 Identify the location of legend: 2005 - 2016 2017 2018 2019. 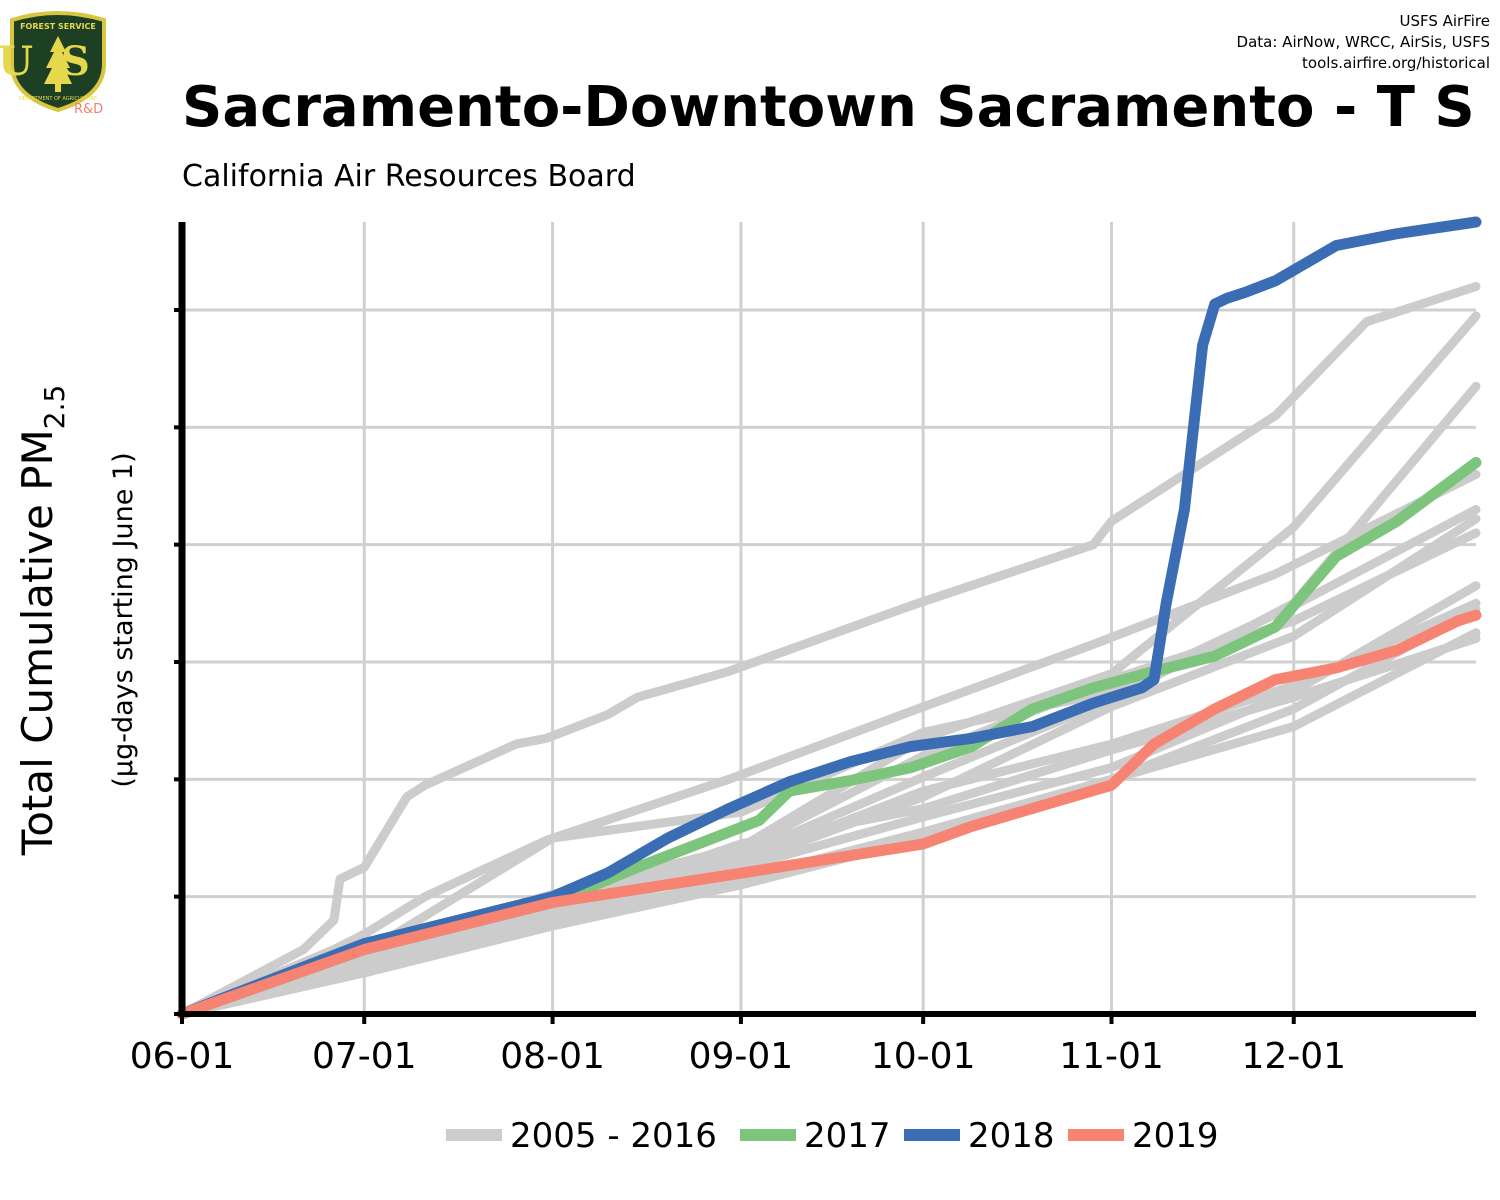
(832, 1136).